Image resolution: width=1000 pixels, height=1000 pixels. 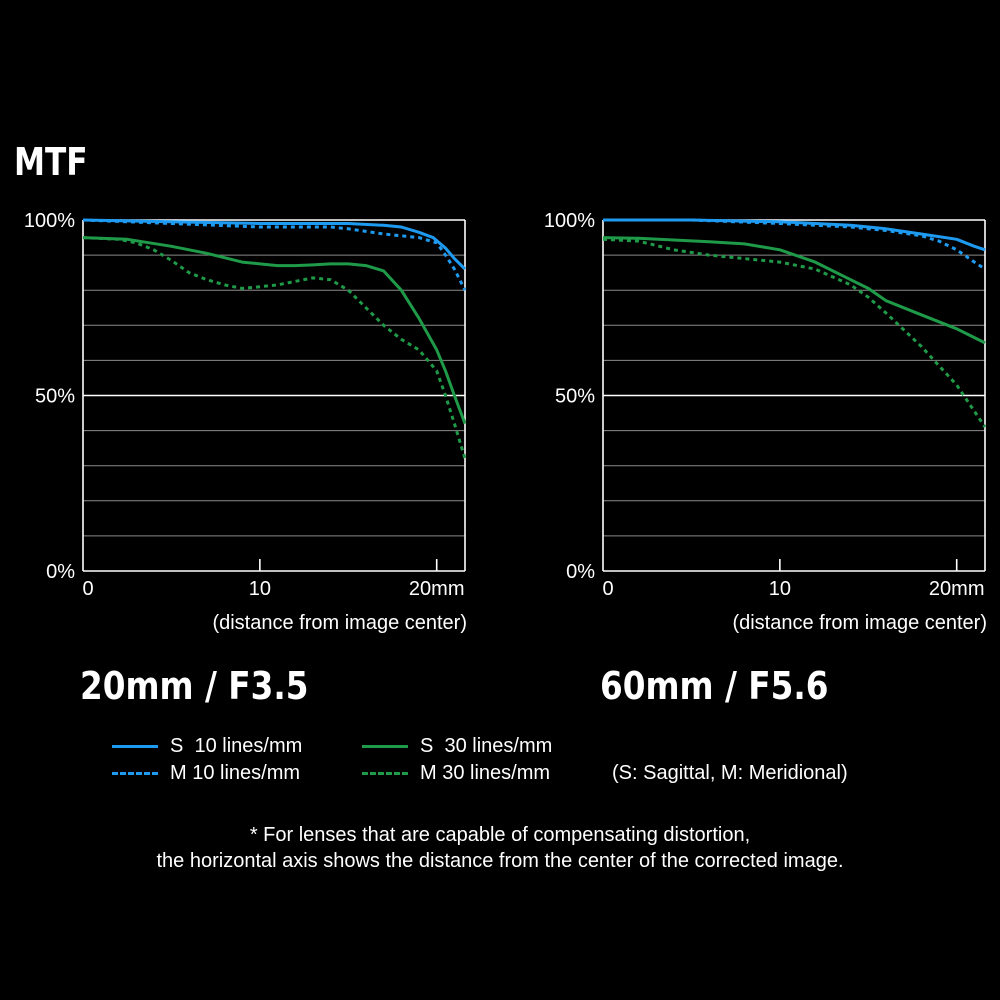 I want to click on legend-label-s30: S 30 lines/mm, so click(x=486, y=746).